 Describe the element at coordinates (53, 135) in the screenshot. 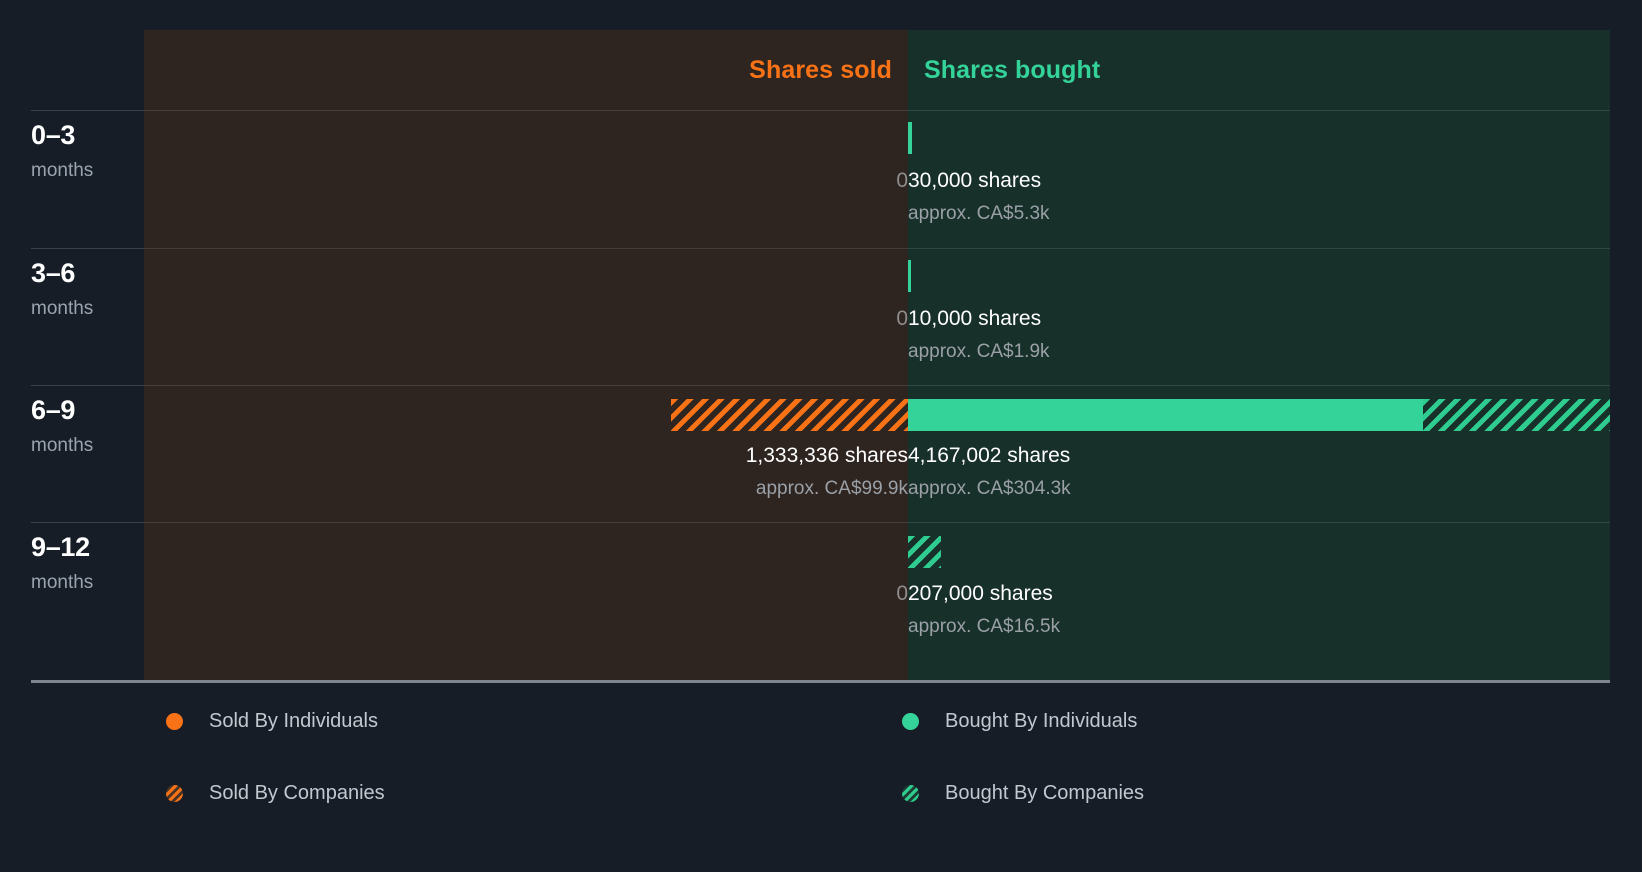

I see `row-range: 0–3` at that location.